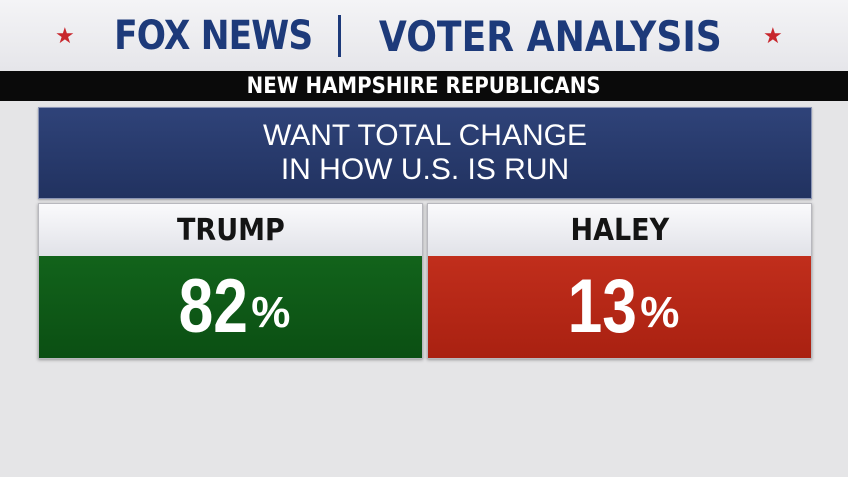 Image resolution: width=848 pixels, height=477 pixels. I want to click on fox-news-logo: FOX NEWS, so click(213, 36).